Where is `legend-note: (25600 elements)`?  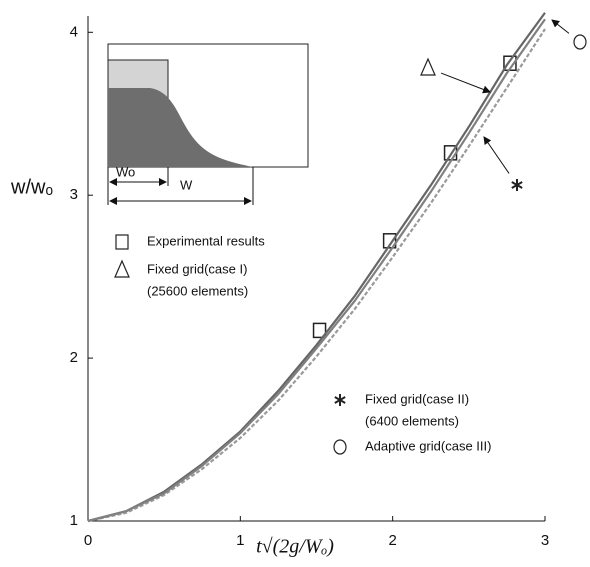
legend-note: (25600 elements) is located at coordinates (197, 290).